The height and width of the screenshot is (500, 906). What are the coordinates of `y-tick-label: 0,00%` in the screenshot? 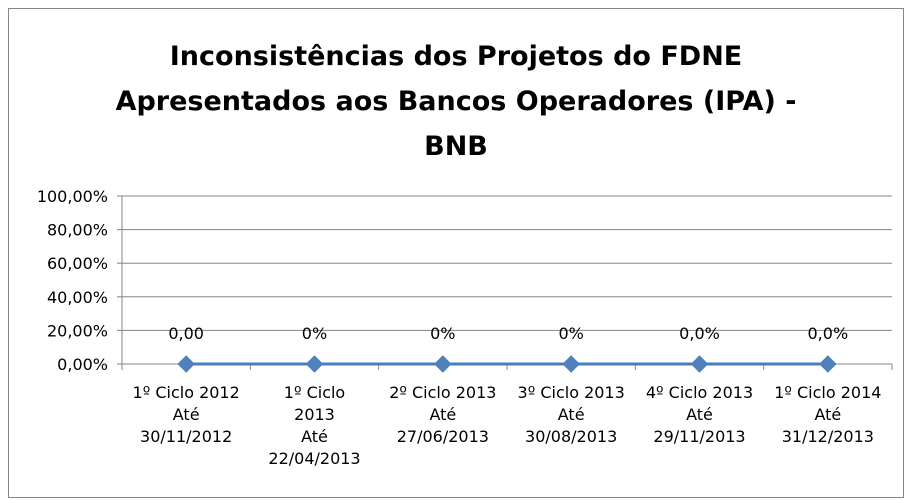 It's located at (82, 364).